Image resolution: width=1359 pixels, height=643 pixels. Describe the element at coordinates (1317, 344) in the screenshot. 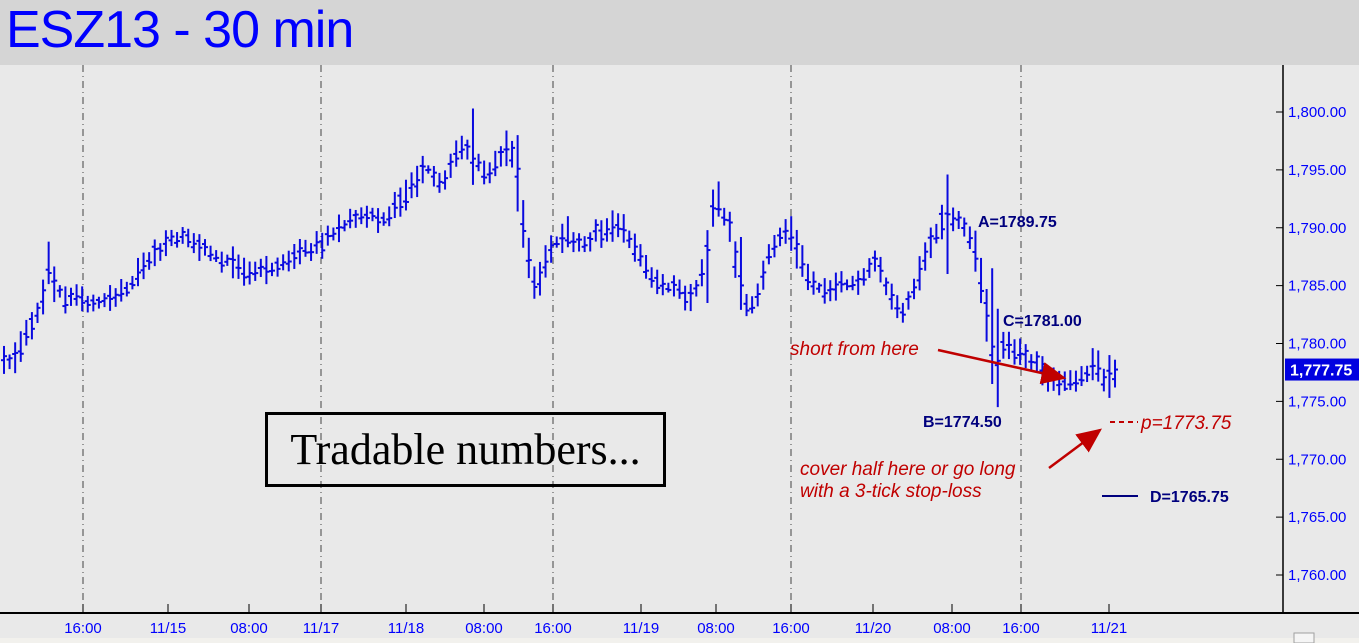

I see `y-tick-label: 1,780.00` at that location.